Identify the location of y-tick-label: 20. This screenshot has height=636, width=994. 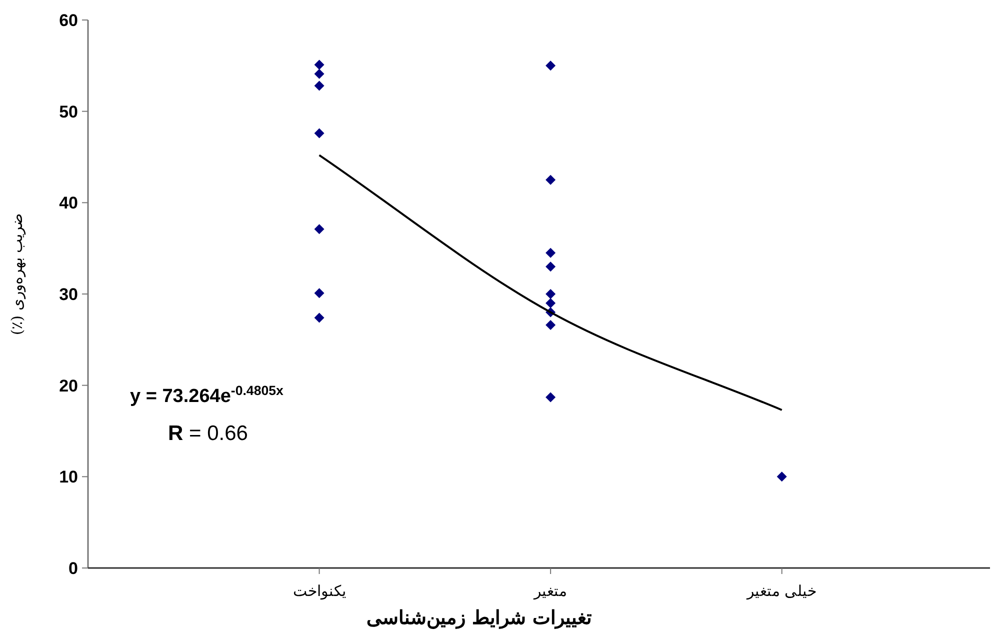
(68, 386).